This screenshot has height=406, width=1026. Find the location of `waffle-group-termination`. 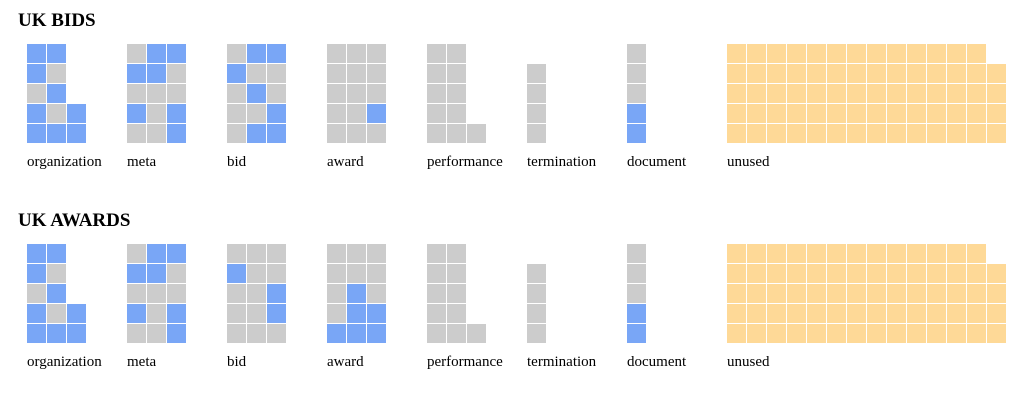

waffle-group-termination is located at coordinates (577, 100).